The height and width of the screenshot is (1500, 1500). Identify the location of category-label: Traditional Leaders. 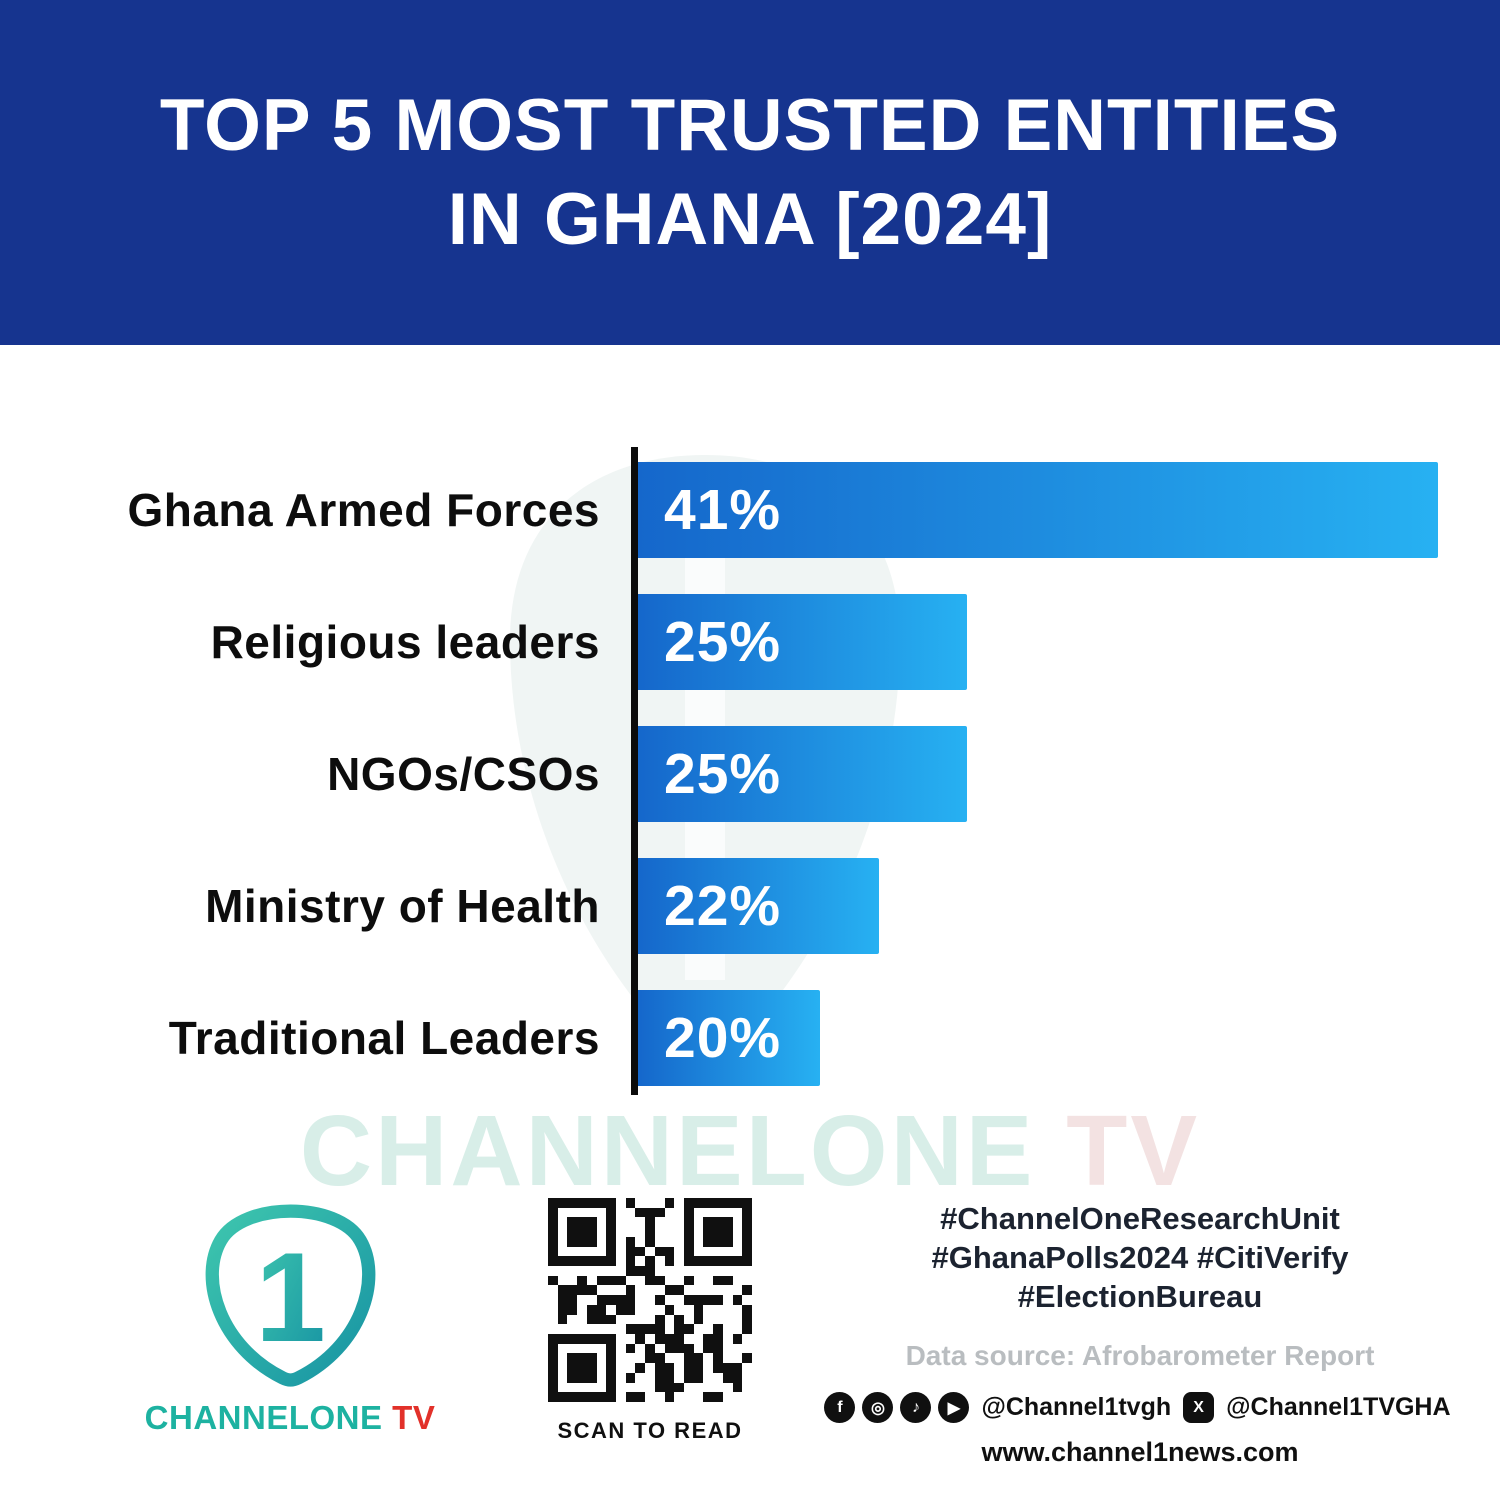
(384, 1038).